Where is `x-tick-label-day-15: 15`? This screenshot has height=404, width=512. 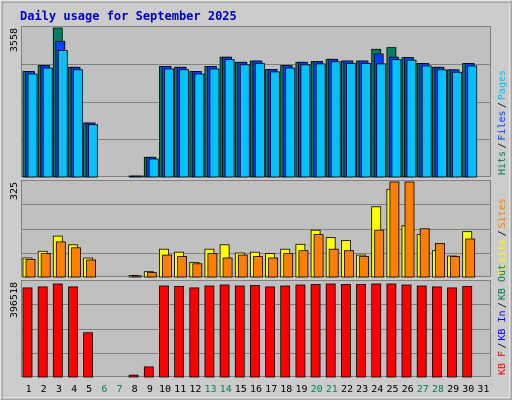 x-tick-label-day-15: 15 is located at coordinates (241, 389).